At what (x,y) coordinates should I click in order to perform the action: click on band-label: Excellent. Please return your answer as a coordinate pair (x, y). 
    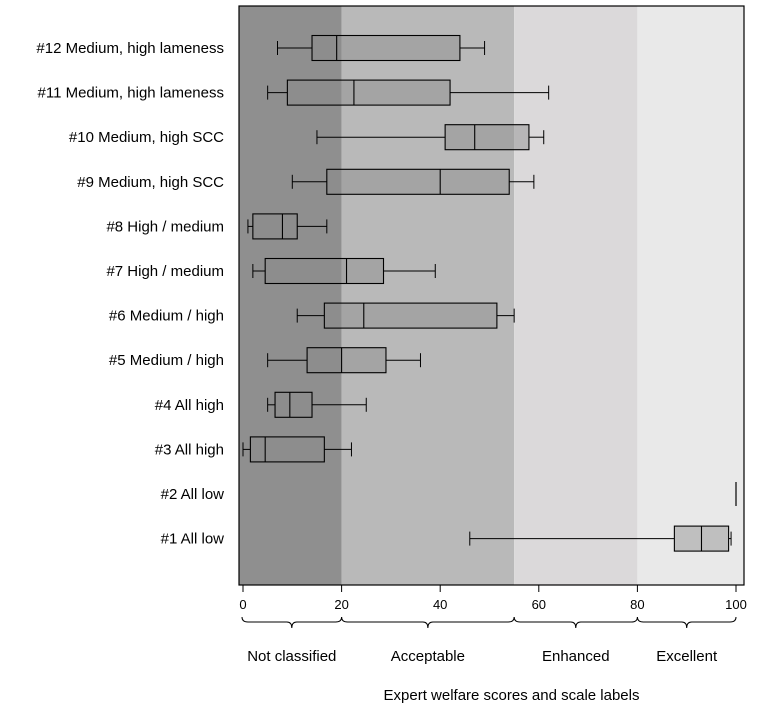
    Looking at the image, I should click on (687, 656).